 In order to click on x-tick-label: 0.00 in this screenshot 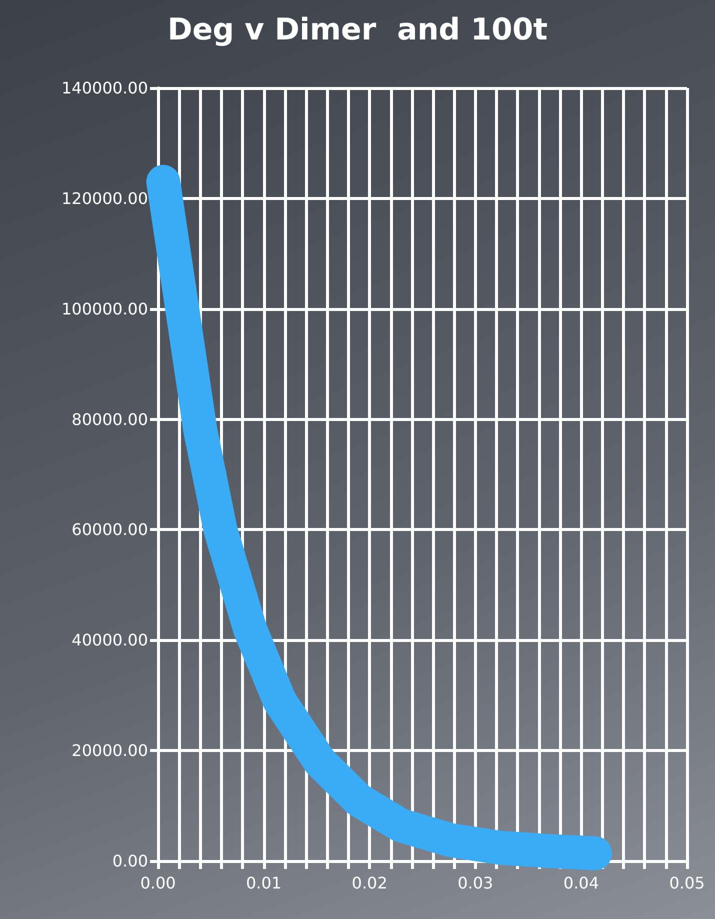, I will do `click(158, 883)`.